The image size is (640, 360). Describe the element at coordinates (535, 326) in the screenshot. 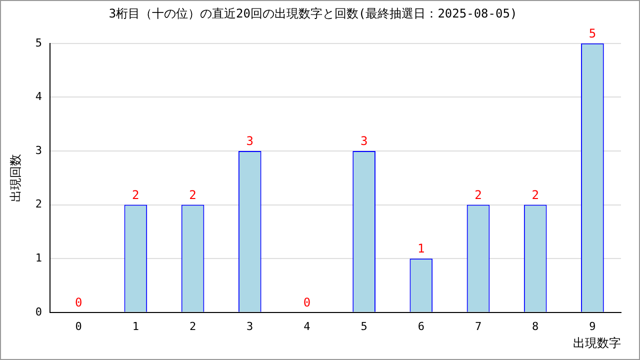

I see `x-tick-label: 8` at that location.